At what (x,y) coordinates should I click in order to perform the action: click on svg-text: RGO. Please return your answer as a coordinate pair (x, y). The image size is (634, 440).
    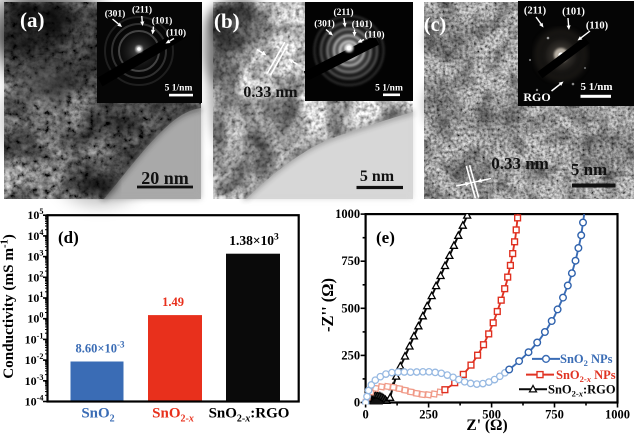
    Looking at the image, I should click on (536, 97).